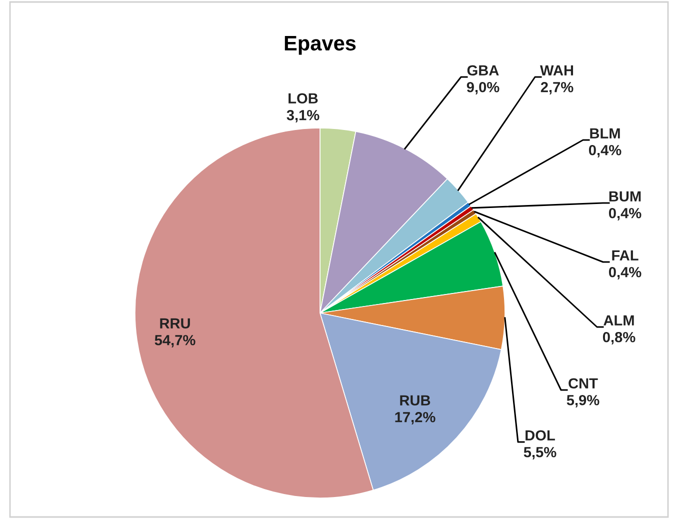 The height and width of the screenshot is (519, 678). Describe the element at coordinates (415, 400) in the screenshot. I see `slice-label: RUB` at that location.